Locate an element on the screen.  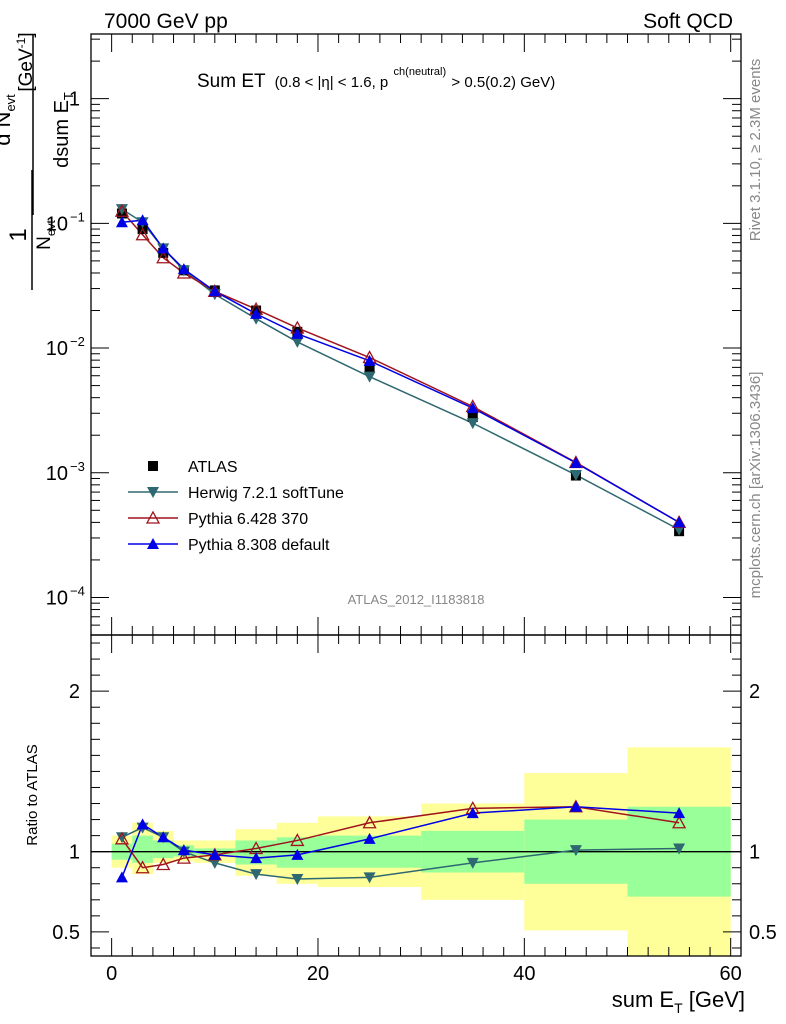
svg-text: dsum ET is located at coordinates (63, 130).